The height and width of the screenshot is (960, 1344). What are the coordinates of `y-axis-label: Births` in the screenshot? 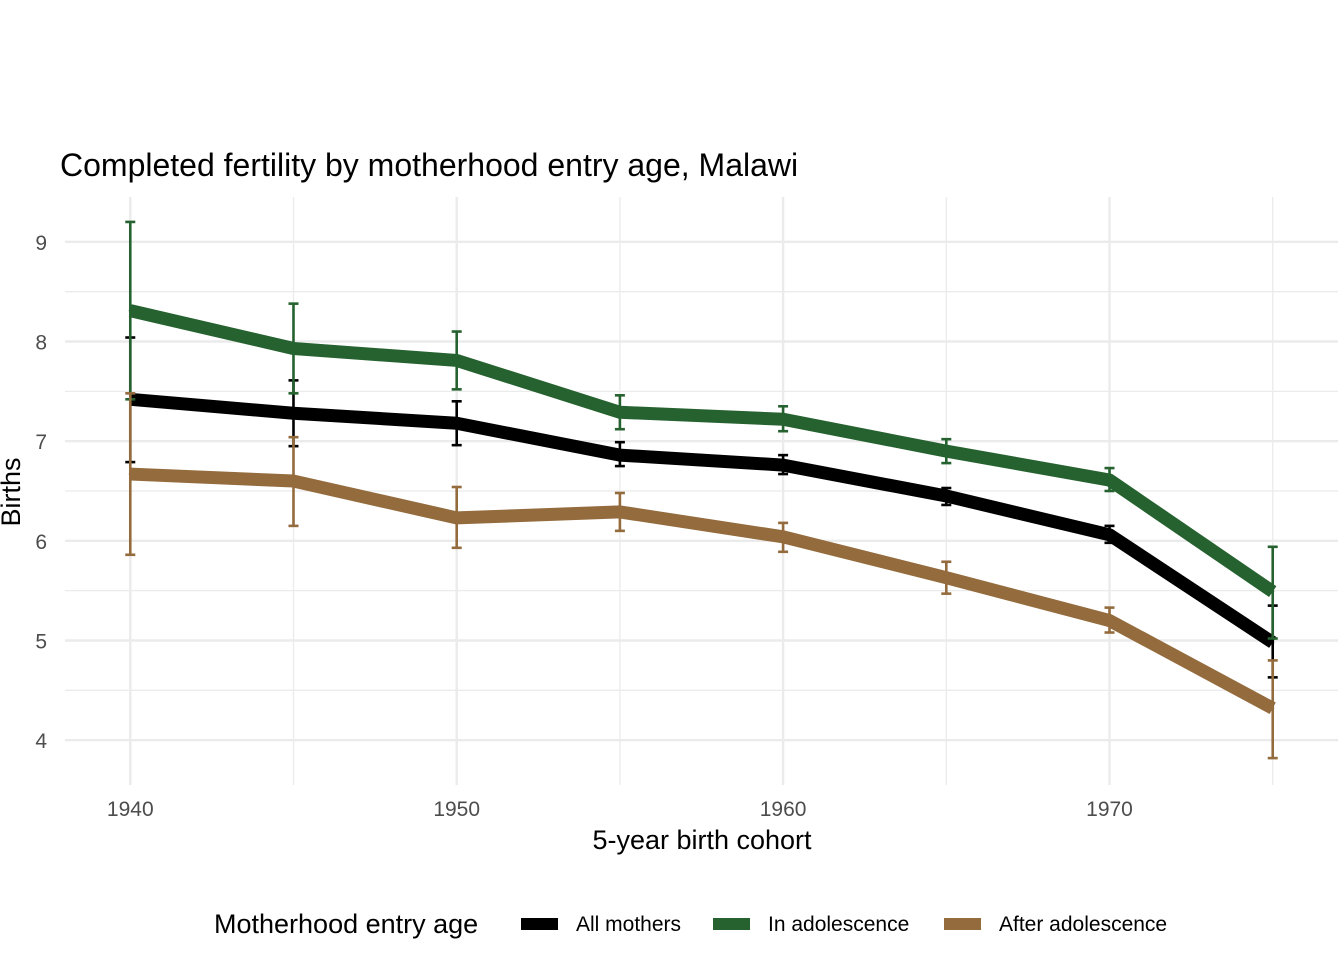 It's located at (13, 491).